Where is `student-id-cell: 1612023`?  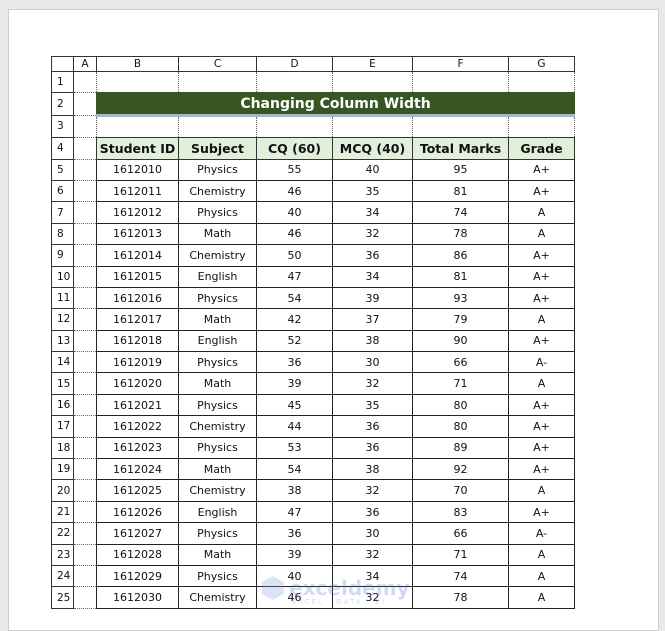 student-id-cell: 1612023 is located at coordinates (137, 448).